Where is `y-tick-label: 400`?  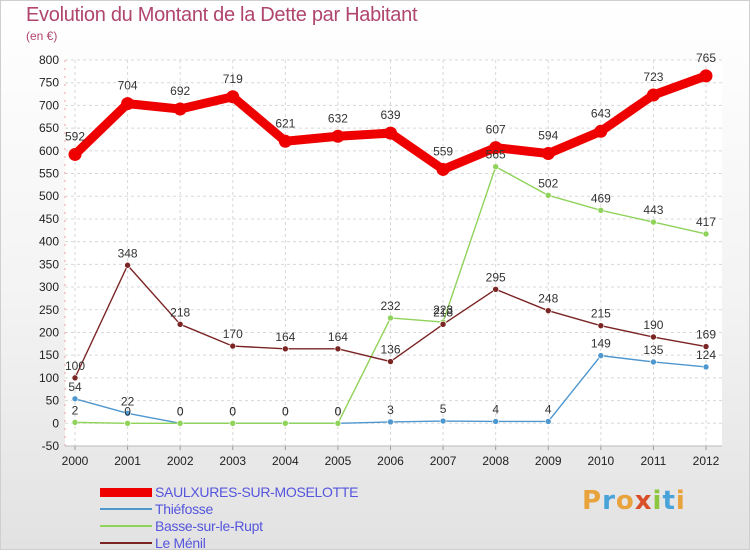 y-tick-label: 400 is located at coordinates (49, 242).